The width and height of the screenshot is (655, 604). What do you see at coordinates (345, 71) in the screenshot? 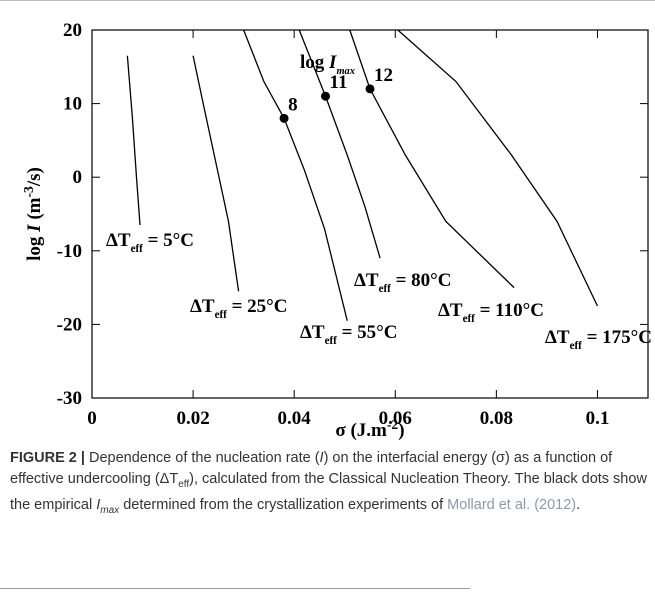
I see `annotation-part: max` at bounding box center [345, 71].